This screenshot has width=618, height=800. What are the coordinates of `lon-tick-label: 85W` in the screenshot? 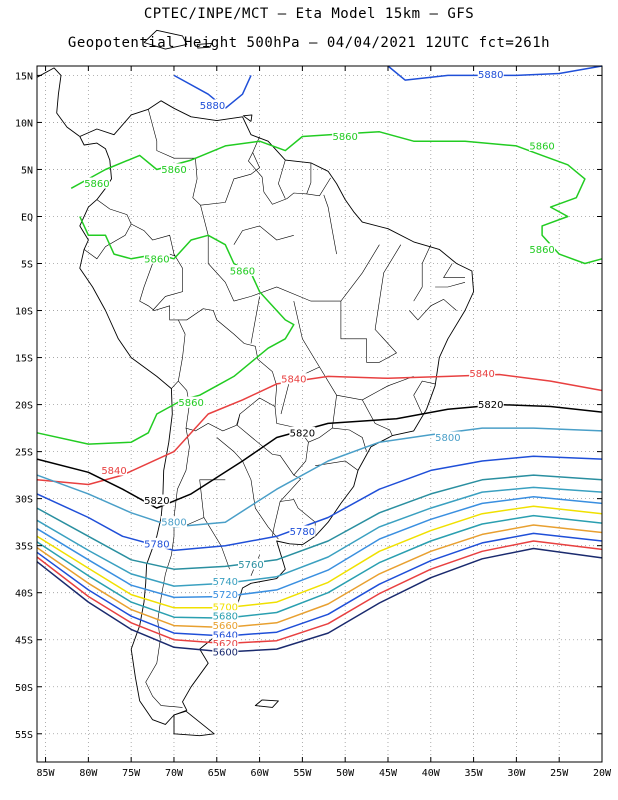 It's located at (46, 773).